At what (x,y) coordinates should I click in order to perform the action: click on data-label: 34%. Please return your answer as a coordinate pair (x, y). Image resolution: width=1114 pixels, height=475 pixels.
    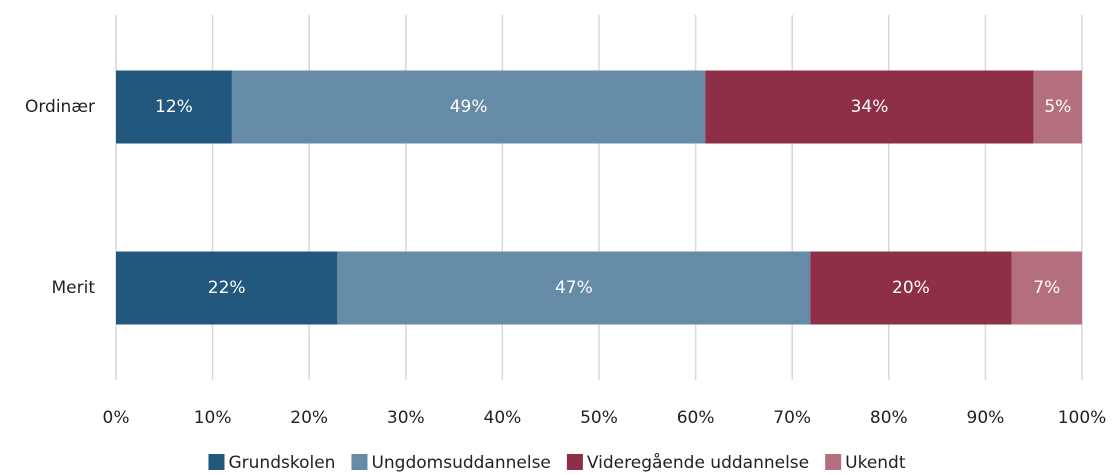
    Looking at the image, I should click on (870, 107).